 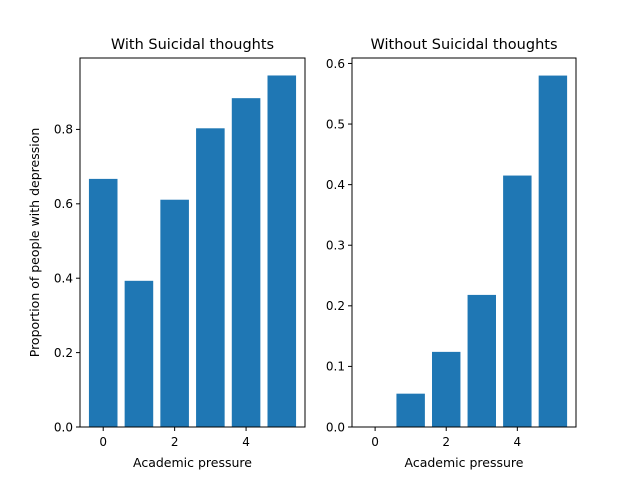 I want to click on y-tick-label: 0.5, so click(x=335, y=124).